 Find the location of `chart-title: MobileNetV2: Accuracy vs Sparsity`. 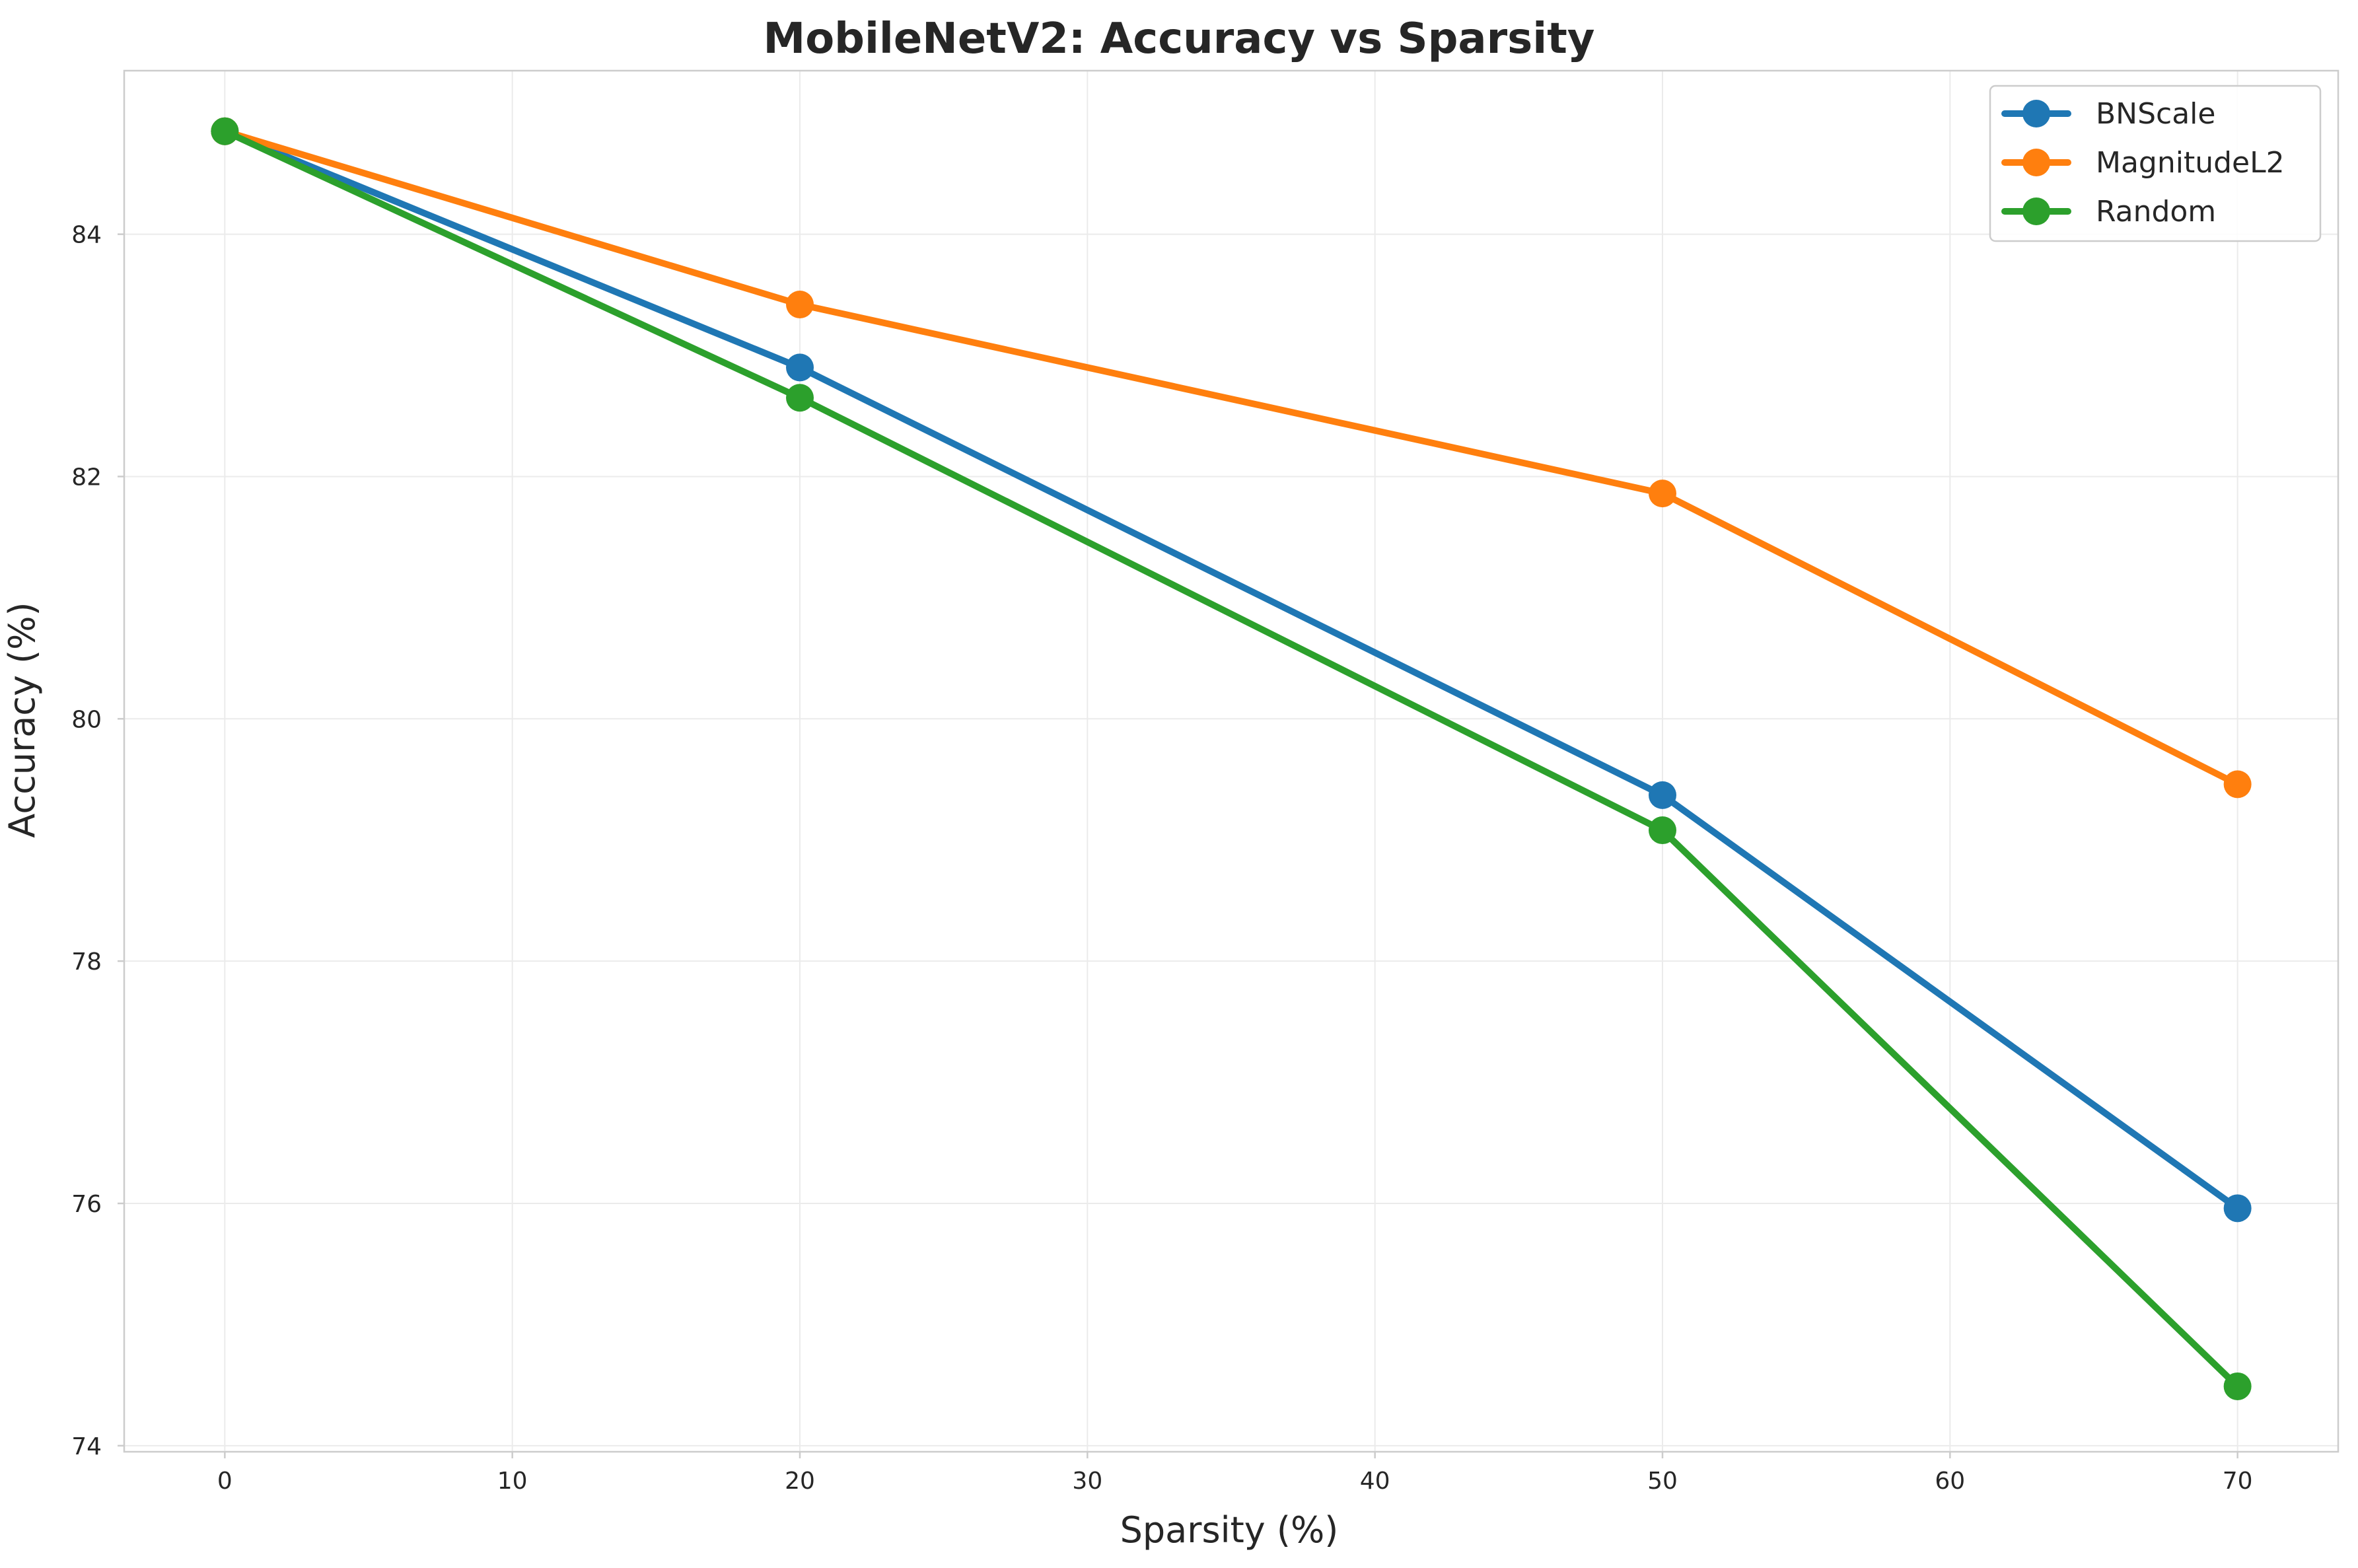

chart-title: MobileNetV2: Accuracy vs Sparsity is located at coordinates (1179, 39).